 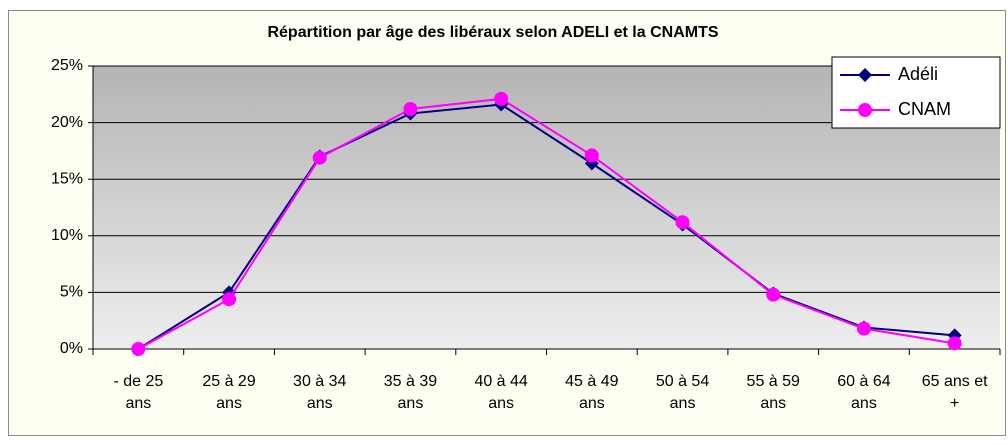 I want to click on y-tick-label: 0%, so click(x=71, y=348).